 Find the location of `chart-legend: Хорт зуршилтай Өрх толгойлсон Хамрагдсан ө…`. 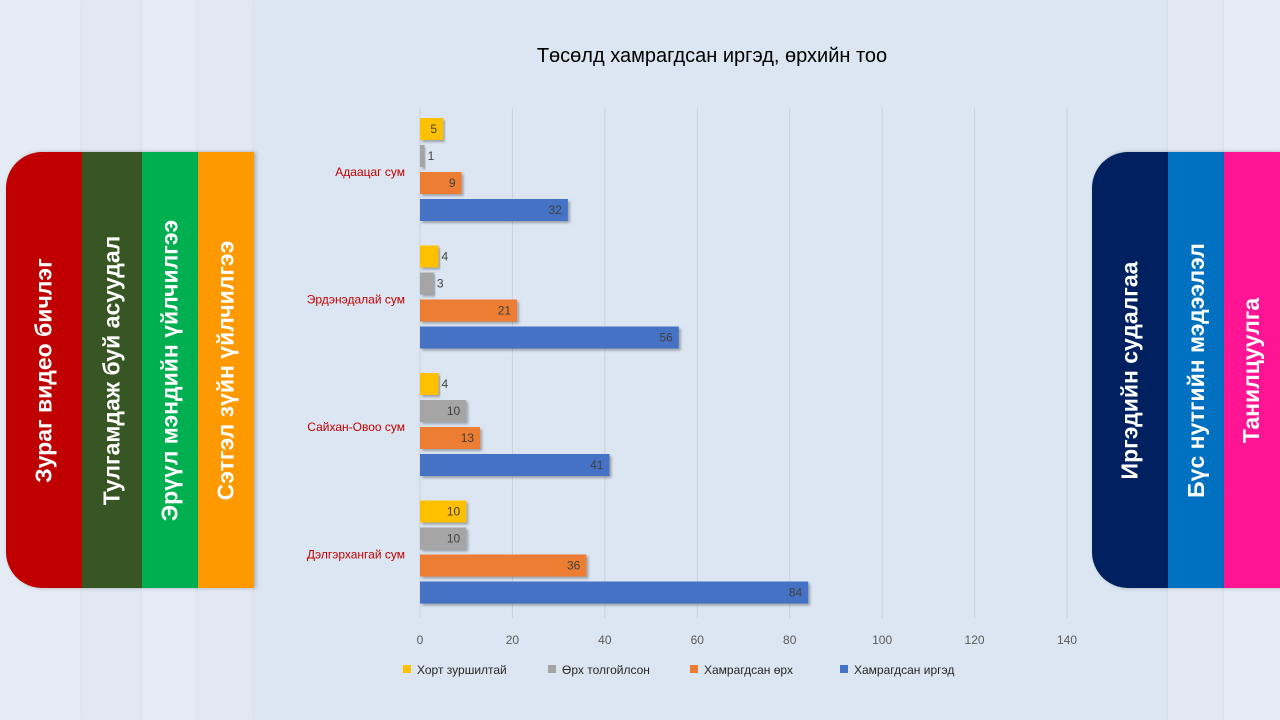

chart-legend: Хорт зуршилтай Өрх толгойлсон Хамрагдсан ө… is located at coordinates (678, 670).